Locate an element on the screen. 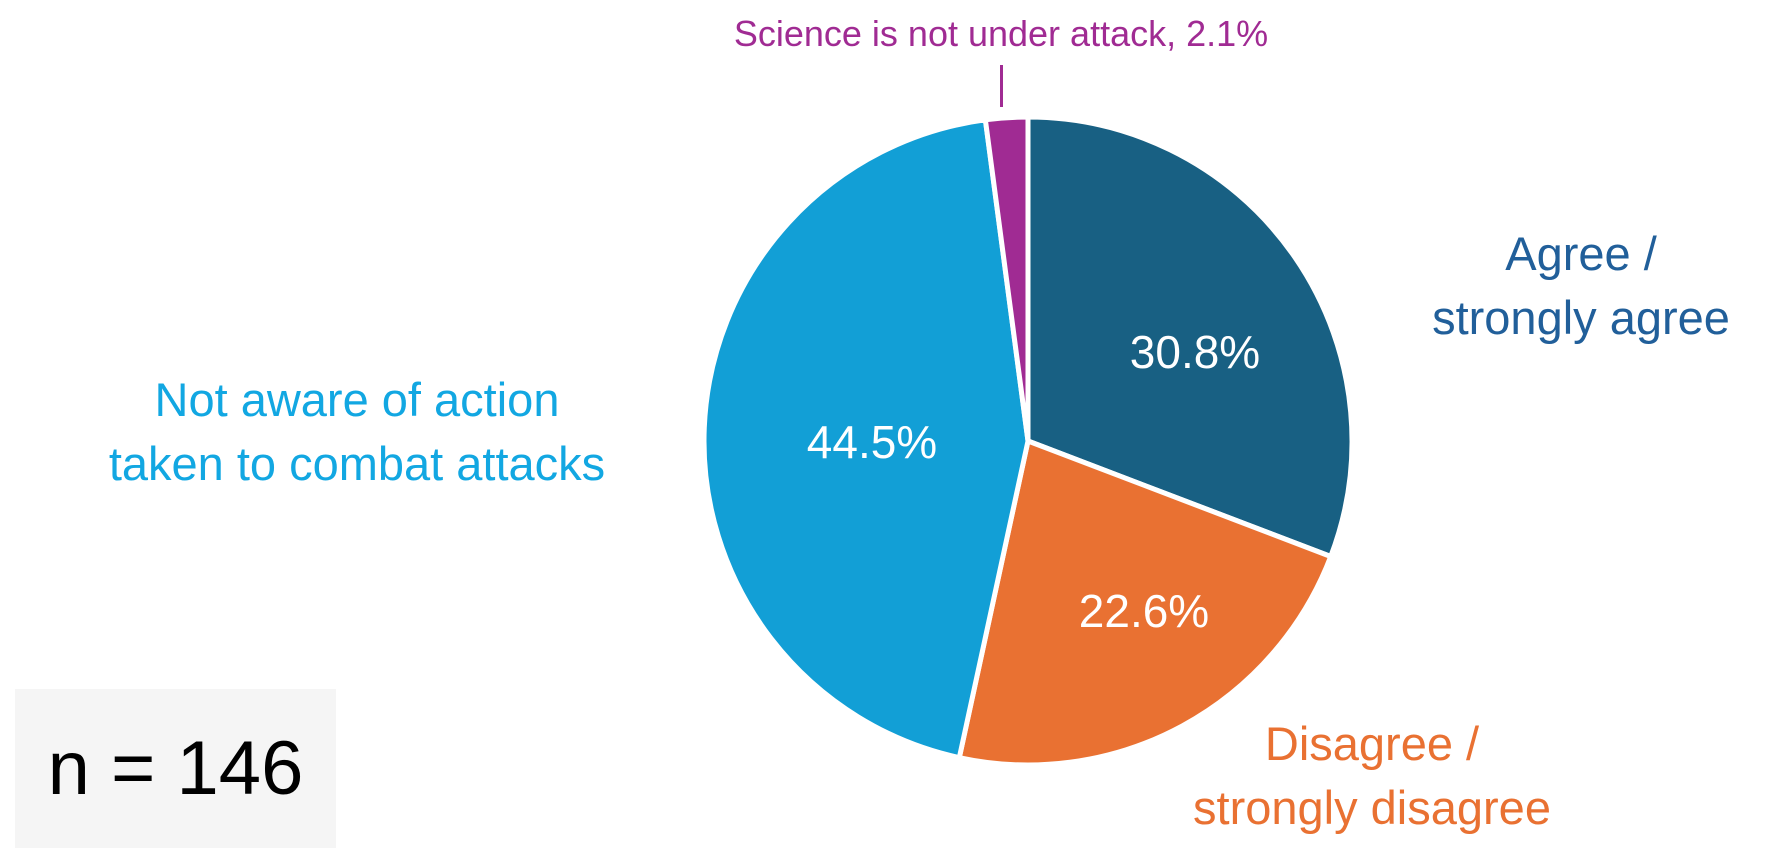 The height and width of the screenshot is (865, 1781). pie-slice-not-aware-of-action-taken-to-combat-attacks is located at coordinates (866, 439).